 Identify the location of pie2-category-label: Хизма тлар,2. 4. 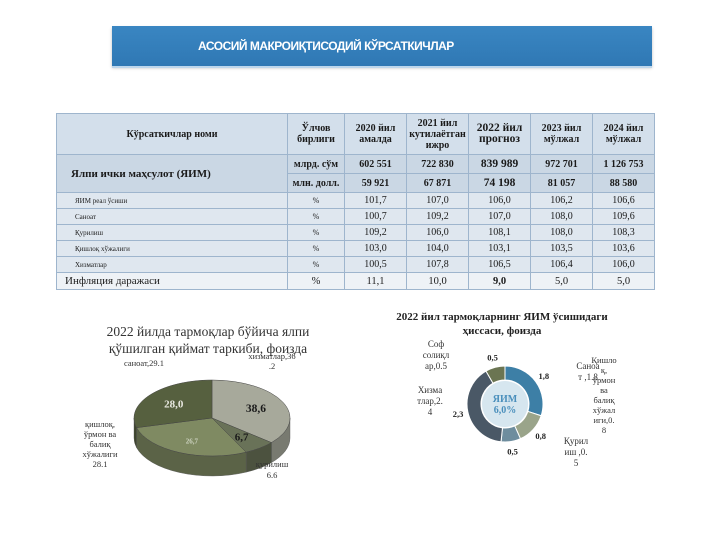
(430, 401).